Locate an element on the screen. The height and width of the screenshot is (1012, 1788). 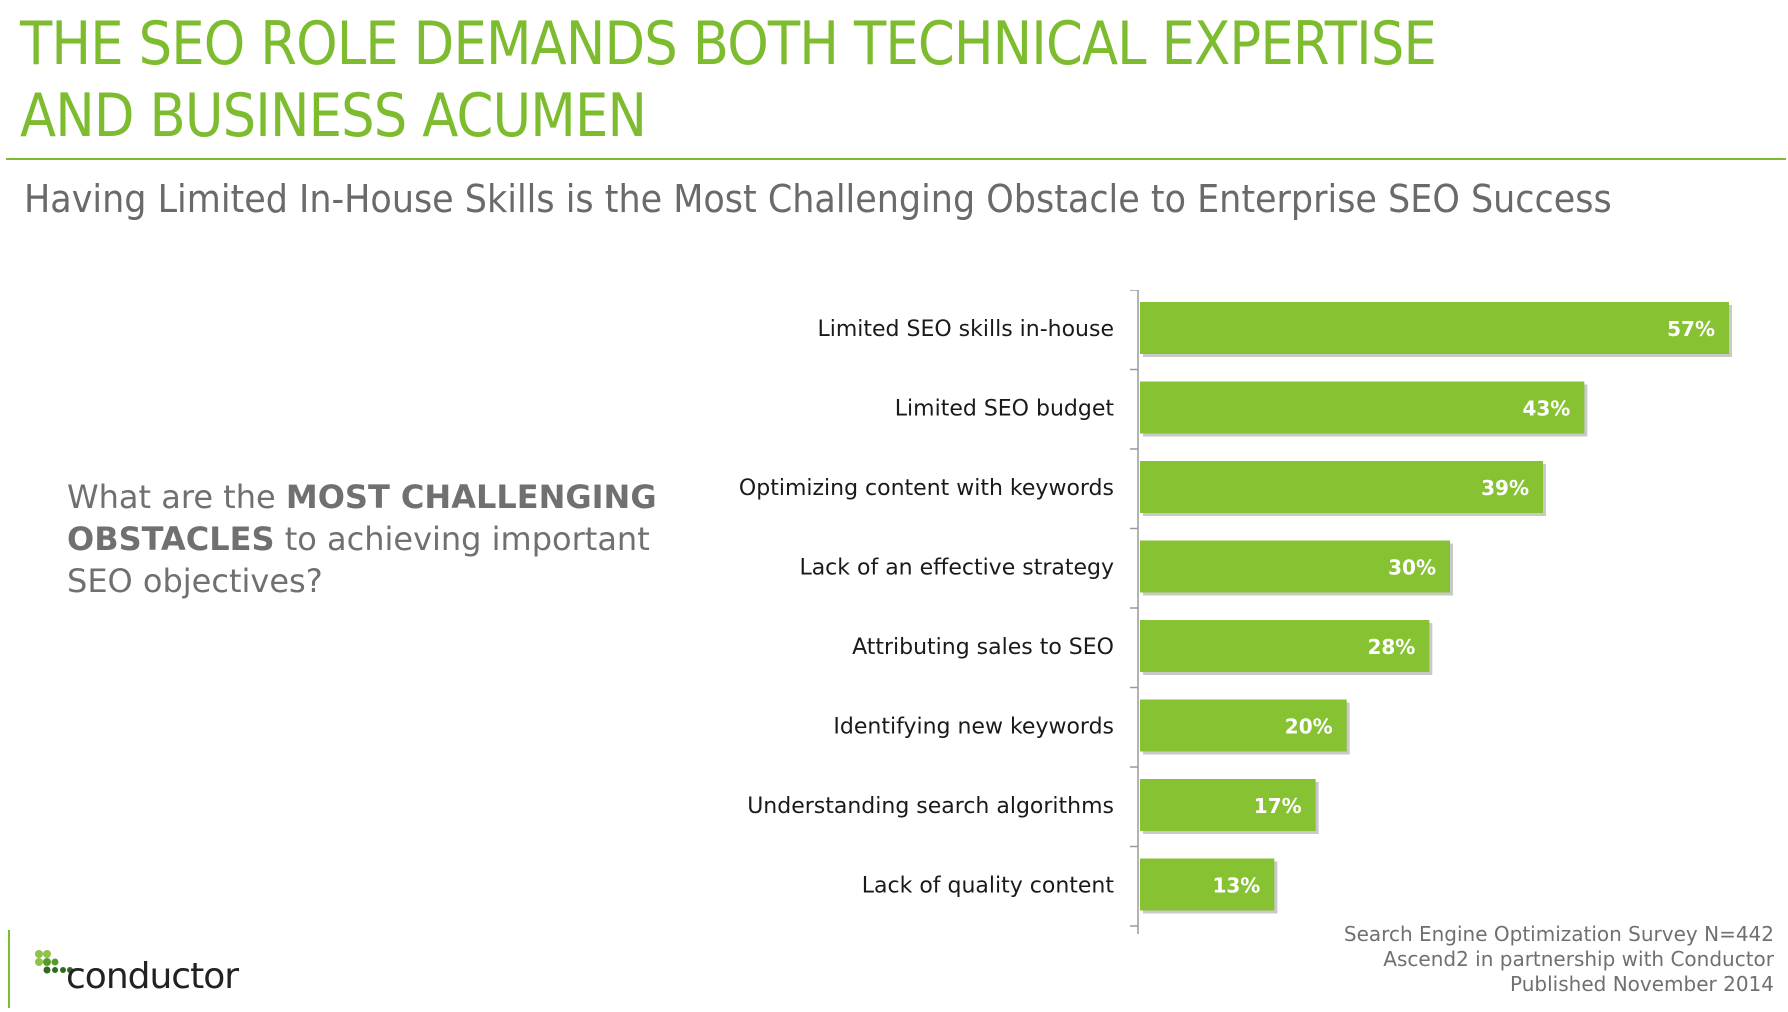
data-label: 28% is located at coordinates (1391, 647).